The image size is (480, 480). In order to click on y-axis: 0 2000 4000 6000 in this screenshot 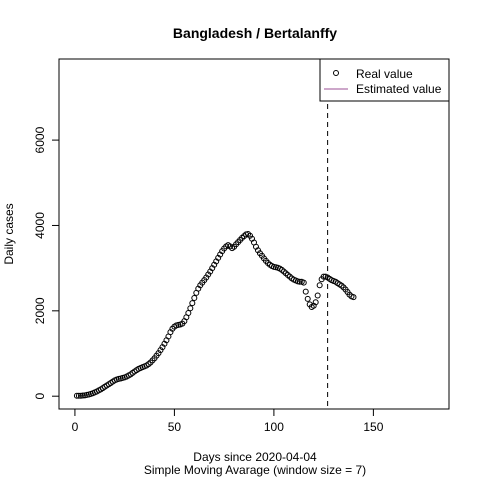, I will do `click(46, 263)`.